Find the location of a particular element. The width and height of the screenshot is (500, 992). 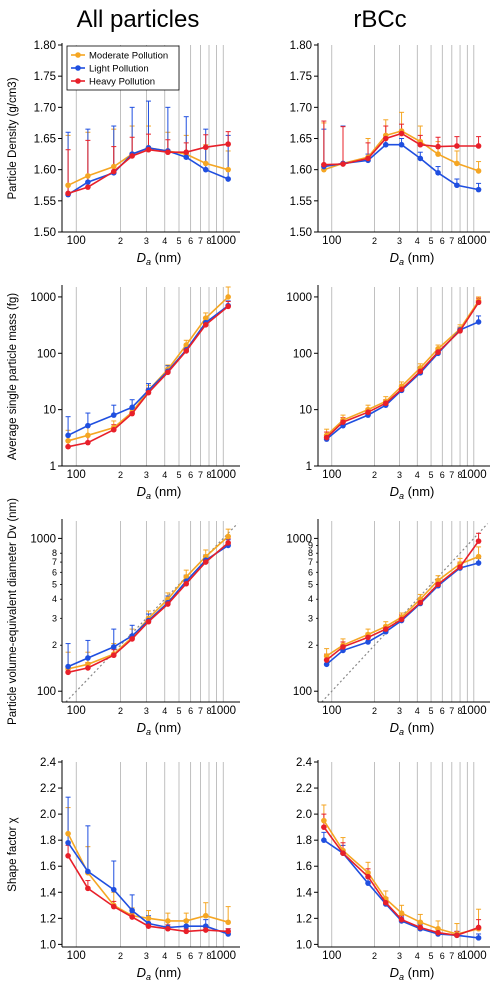

series-light-pollution-line is located at coordinates (401, 167).